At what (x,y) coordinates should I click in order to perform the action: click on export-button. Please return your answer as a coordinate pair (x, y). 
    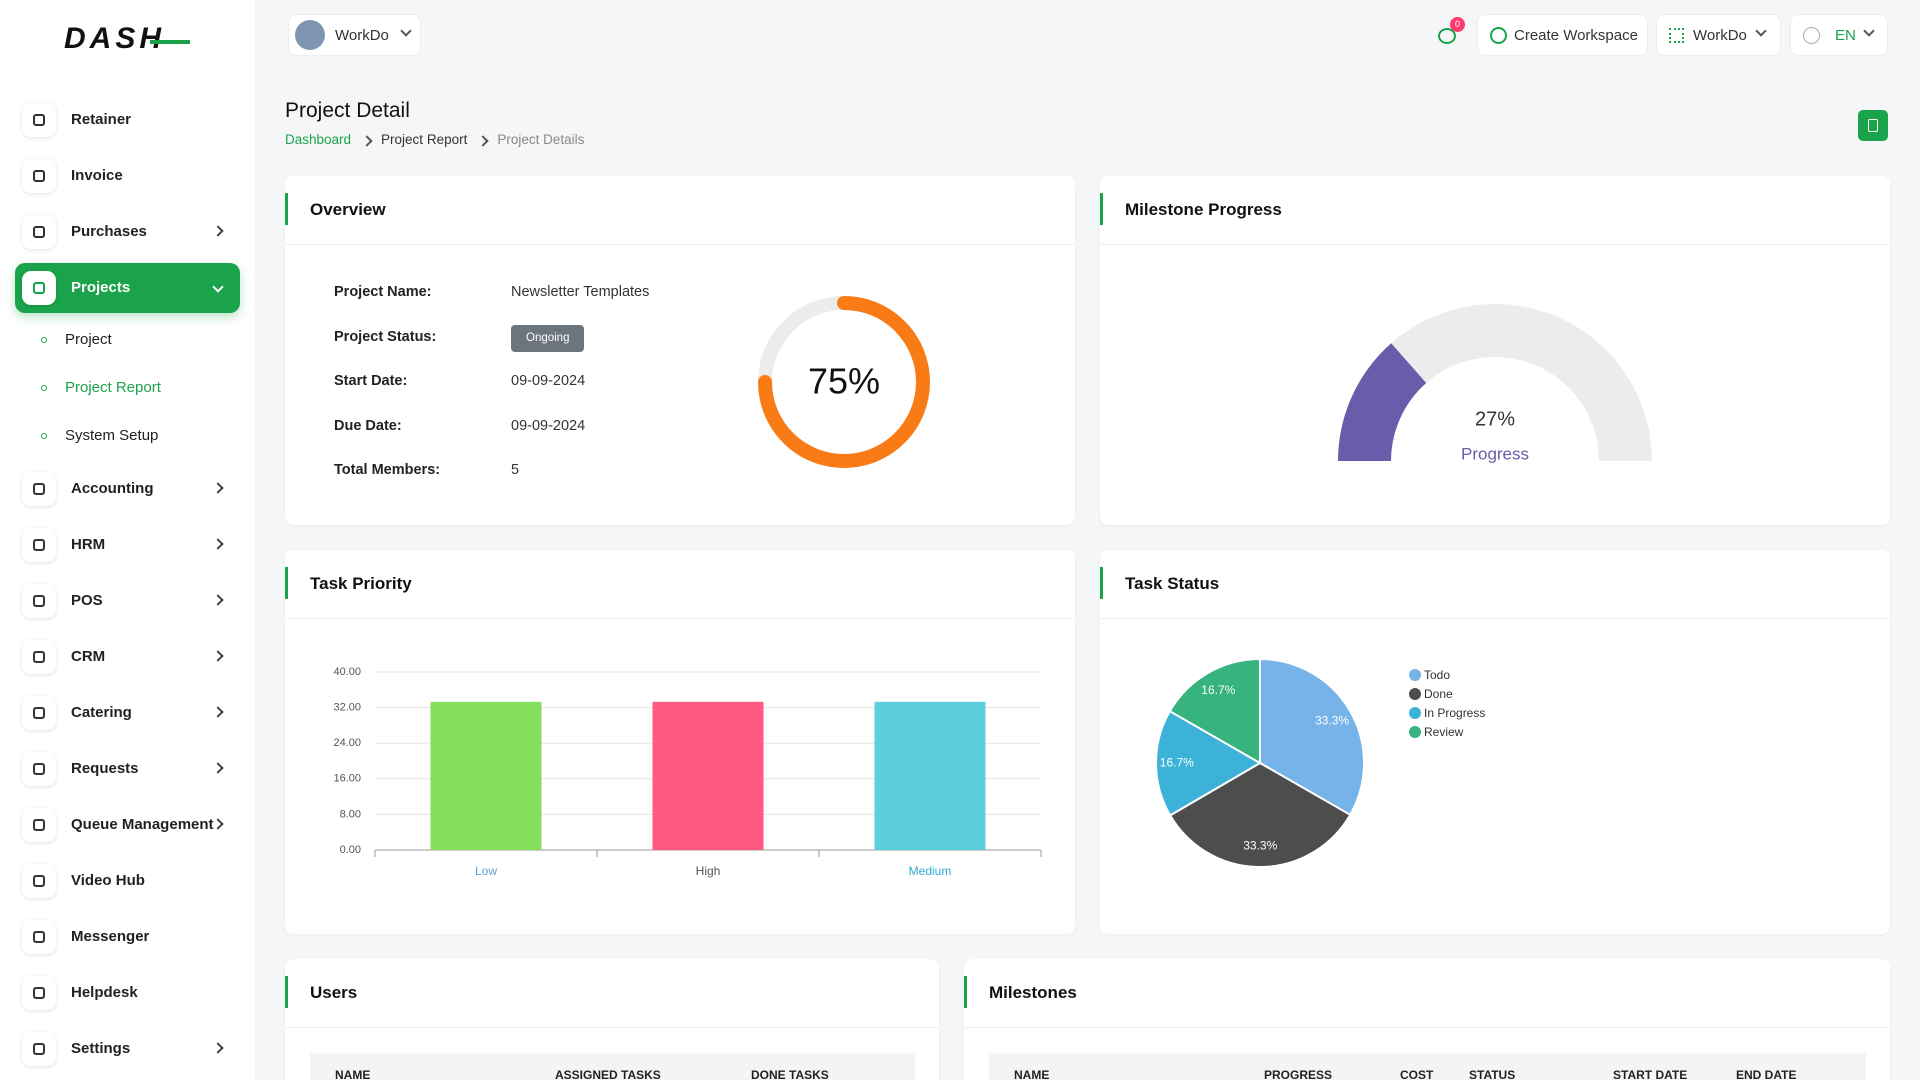
    Looking at the image, I should click on (1873, 125).